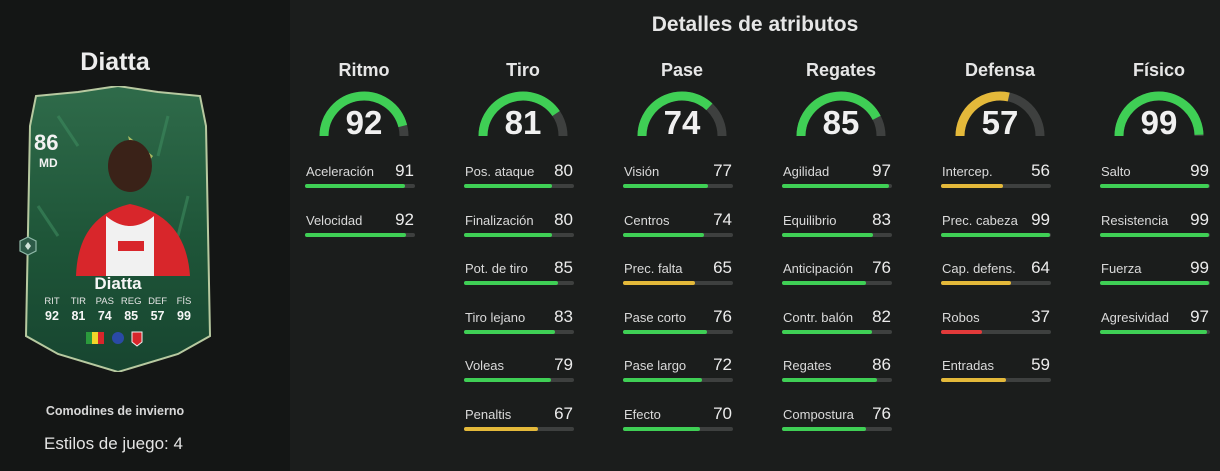 The width and height of the screenshot is (1220, 471). What do you see at coordinates (841, 122) in the screenshot?
I see `category-value: 85` at bounding box center [841, 122].